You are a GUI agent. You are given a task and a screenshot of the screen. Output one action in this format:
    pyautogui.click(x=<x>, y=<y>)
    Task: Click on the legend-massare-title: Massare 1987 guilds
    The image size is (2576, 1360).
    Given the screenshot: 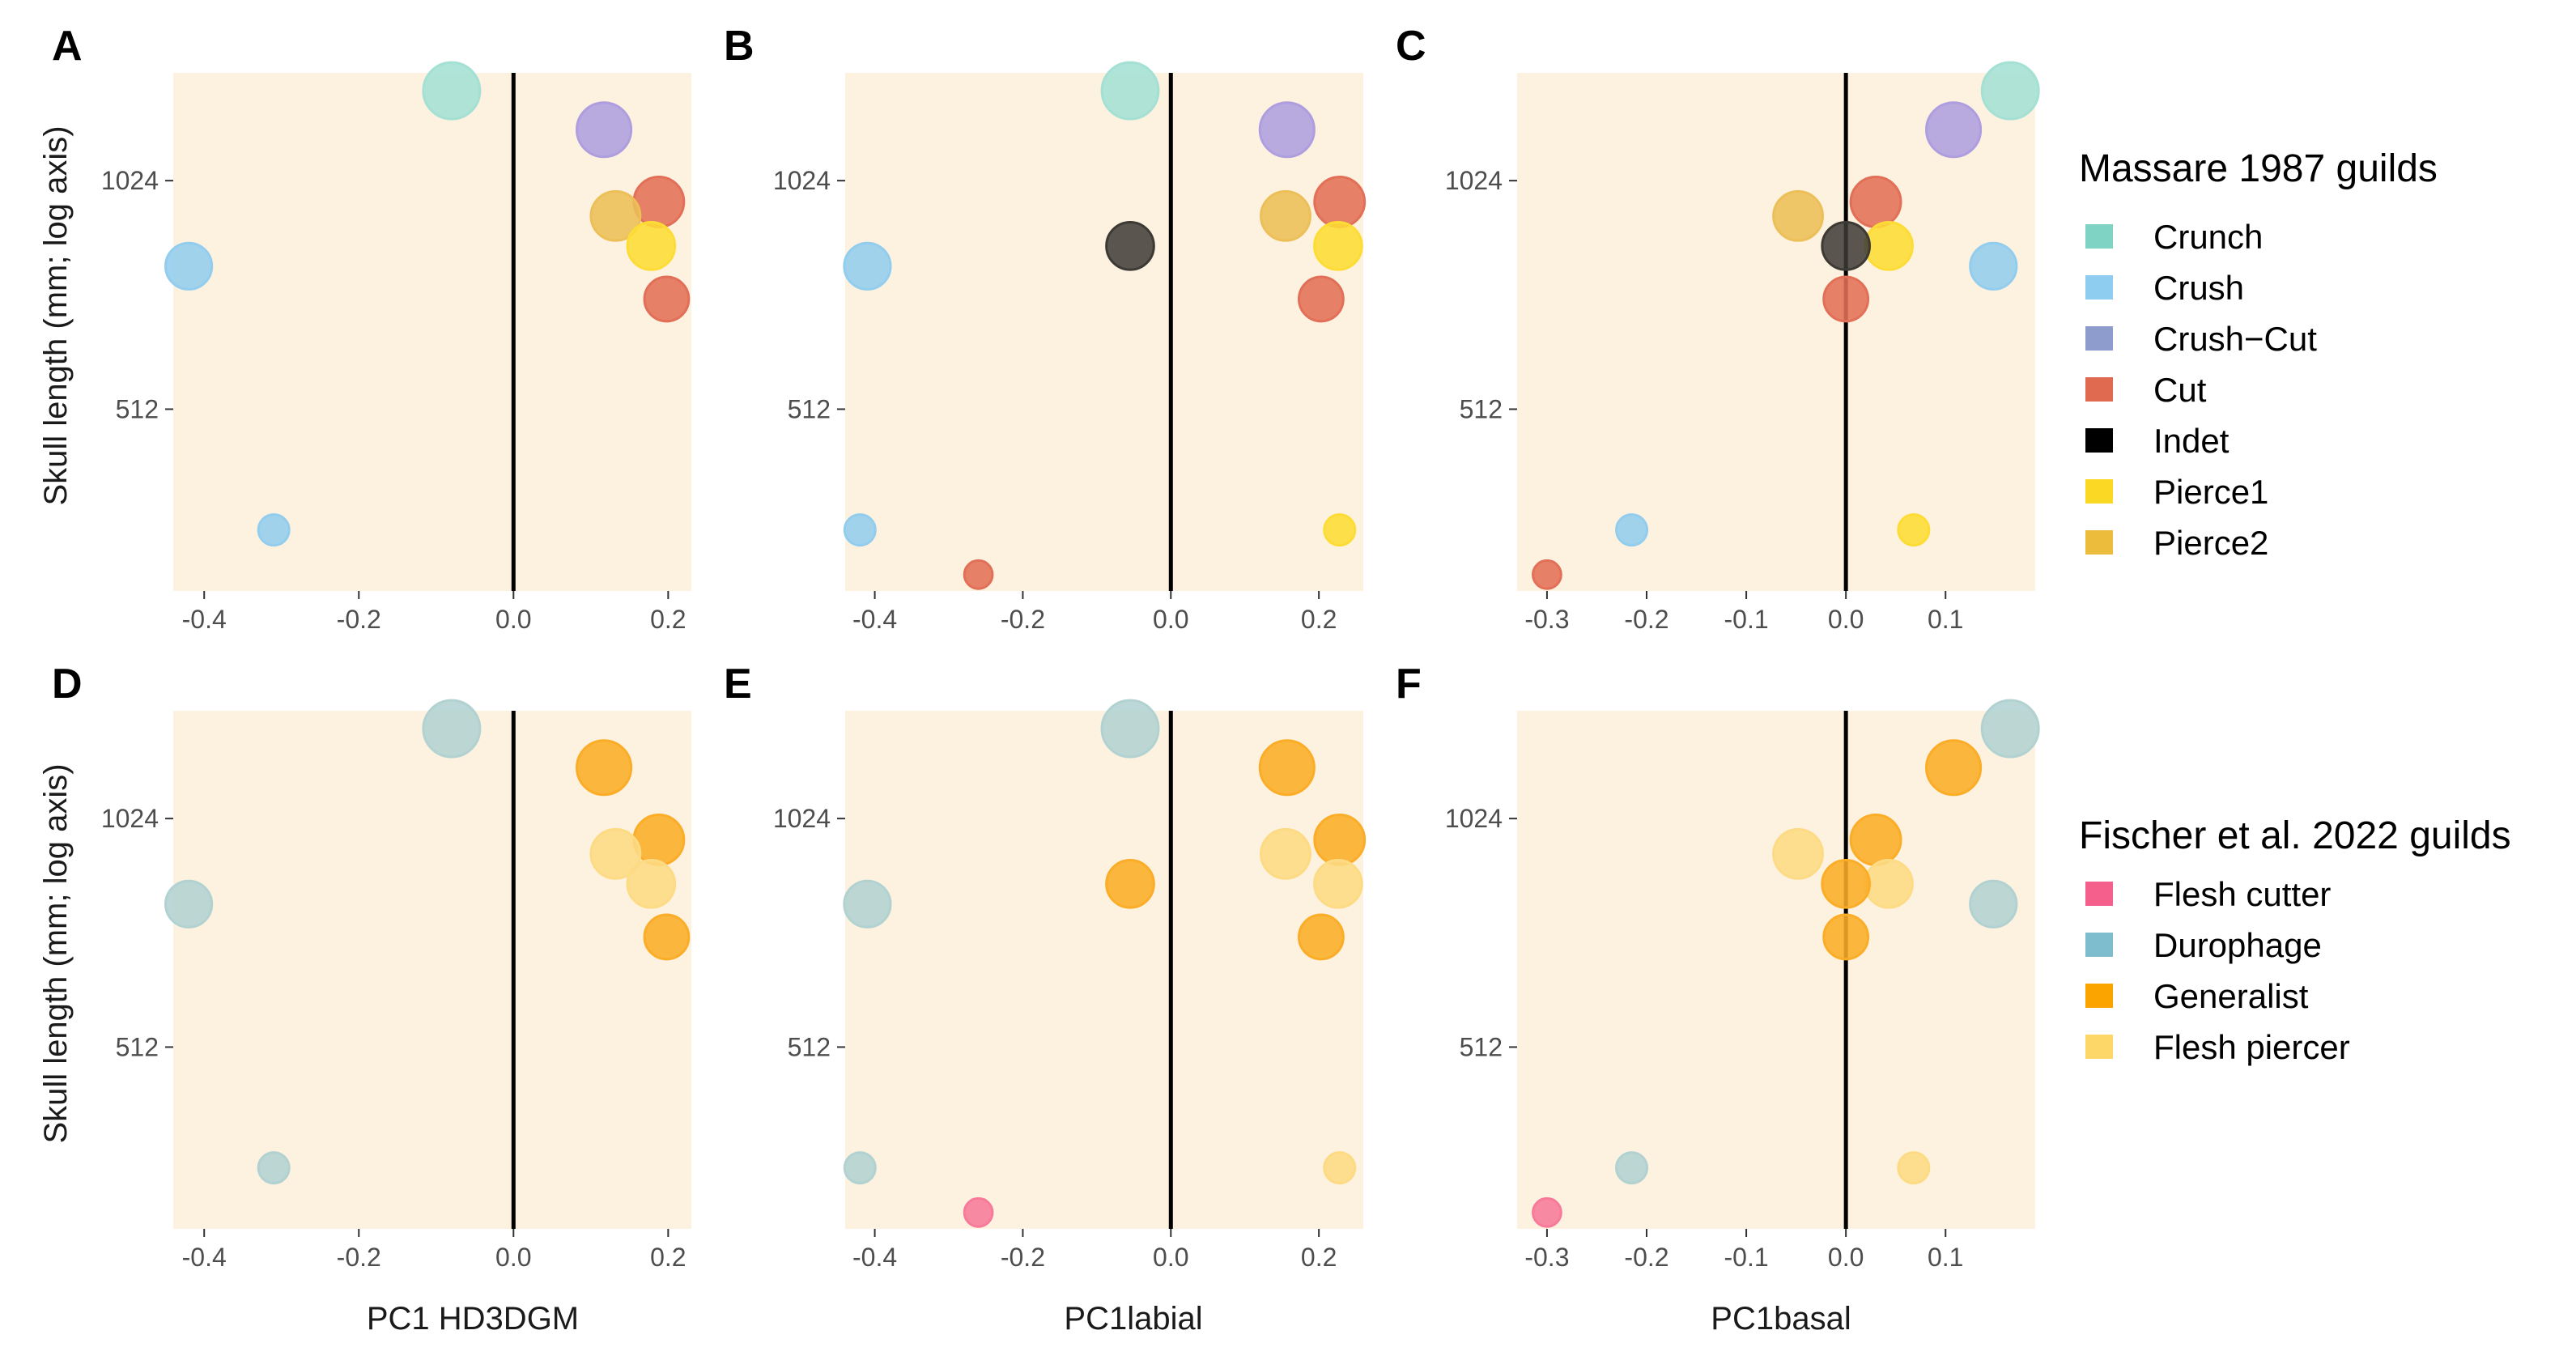 What is the action you would take?
    pyautogui.click(x=2258, y=168)
    